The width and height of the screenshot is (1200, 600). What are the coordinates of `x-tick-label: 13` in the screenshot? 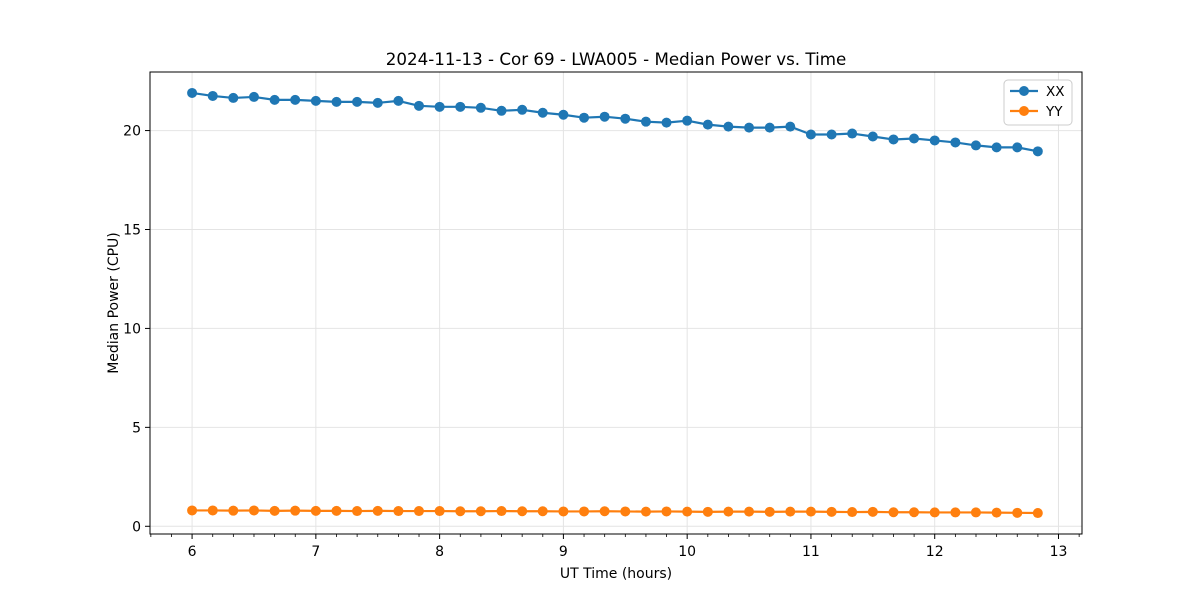 It's located at (1059, 552).